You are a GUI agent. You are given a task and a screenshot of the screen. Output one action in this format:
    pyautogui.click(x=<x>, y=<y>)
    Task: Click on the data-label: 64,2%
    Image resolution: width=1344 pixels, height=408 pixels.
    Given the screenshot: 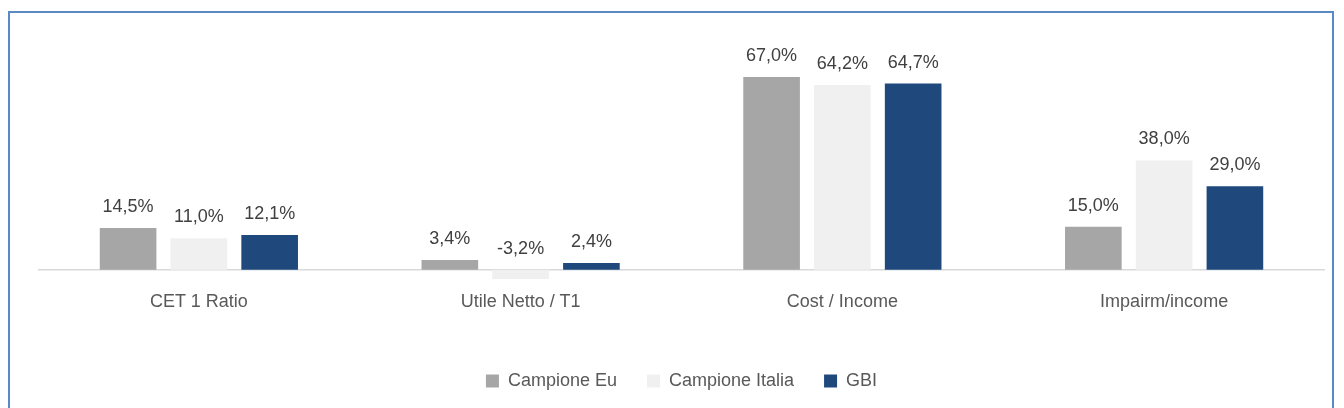 What is the action you would take?
    pyautogui.click(x=842, y=63)
    